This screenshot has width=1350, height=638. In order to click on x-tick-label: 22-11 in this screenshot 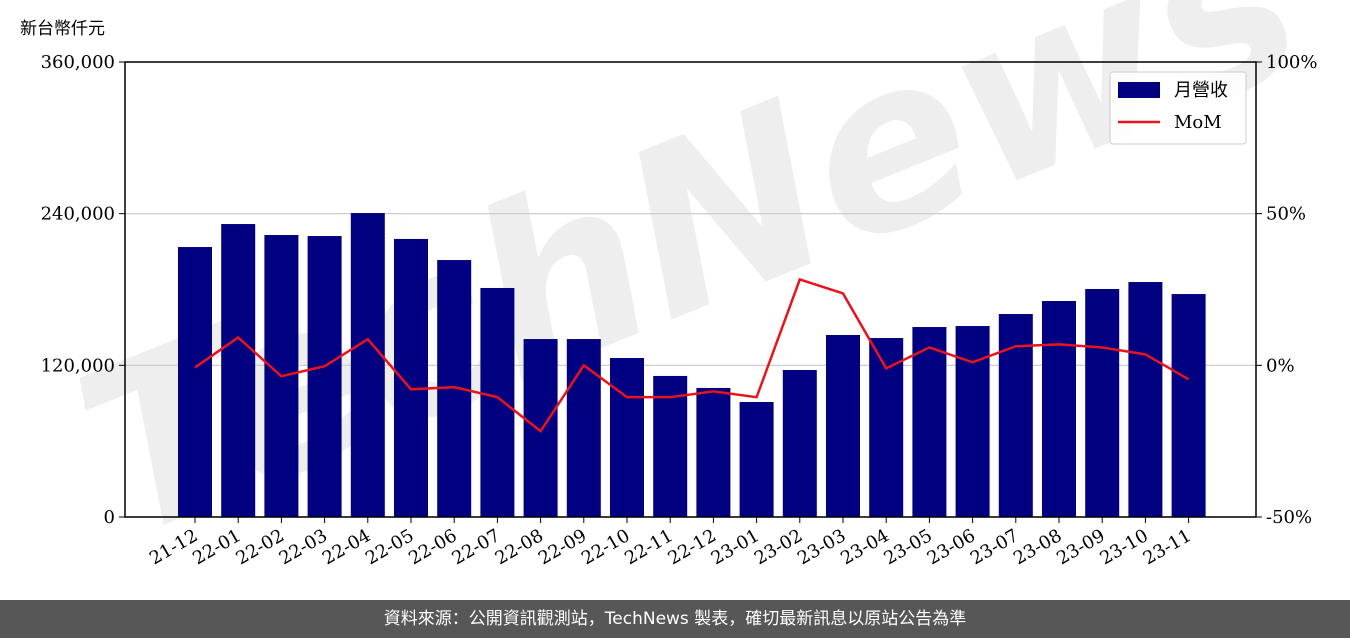, I will do `click(648, 547)`.